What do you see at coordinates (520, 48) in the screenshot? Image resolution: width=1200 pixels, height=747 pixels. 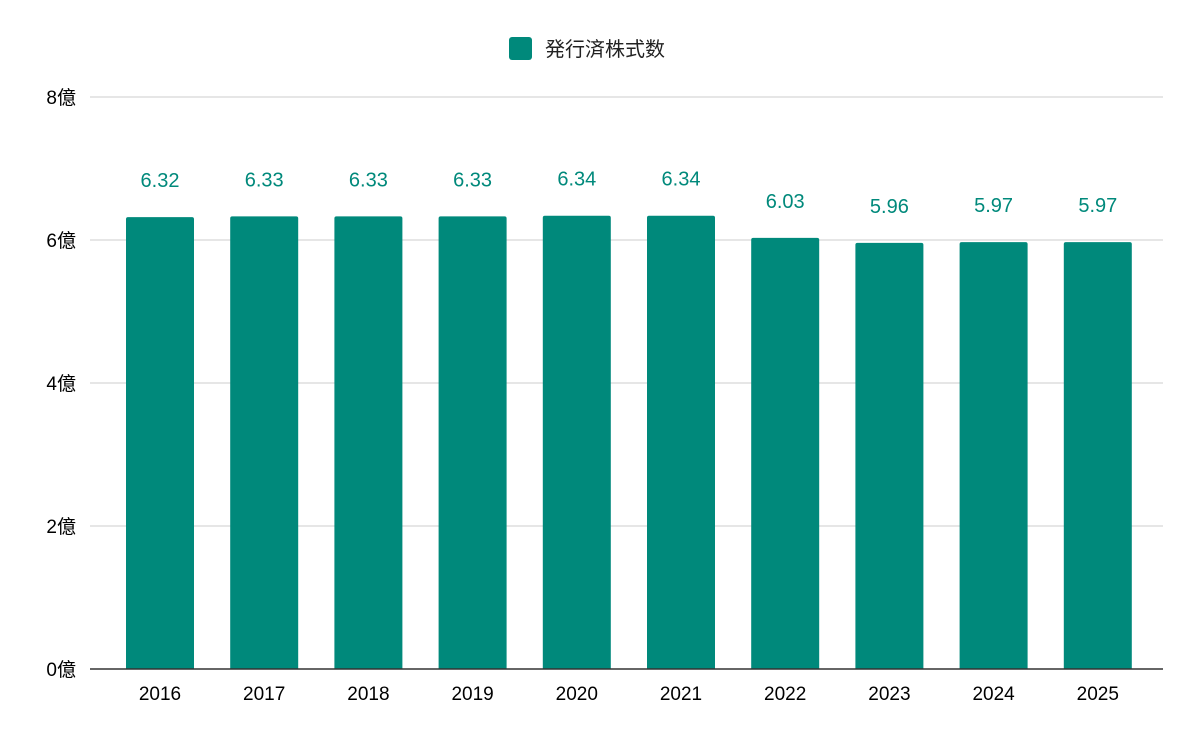 I see `legend-swatch` at bounding box center [520, 48].